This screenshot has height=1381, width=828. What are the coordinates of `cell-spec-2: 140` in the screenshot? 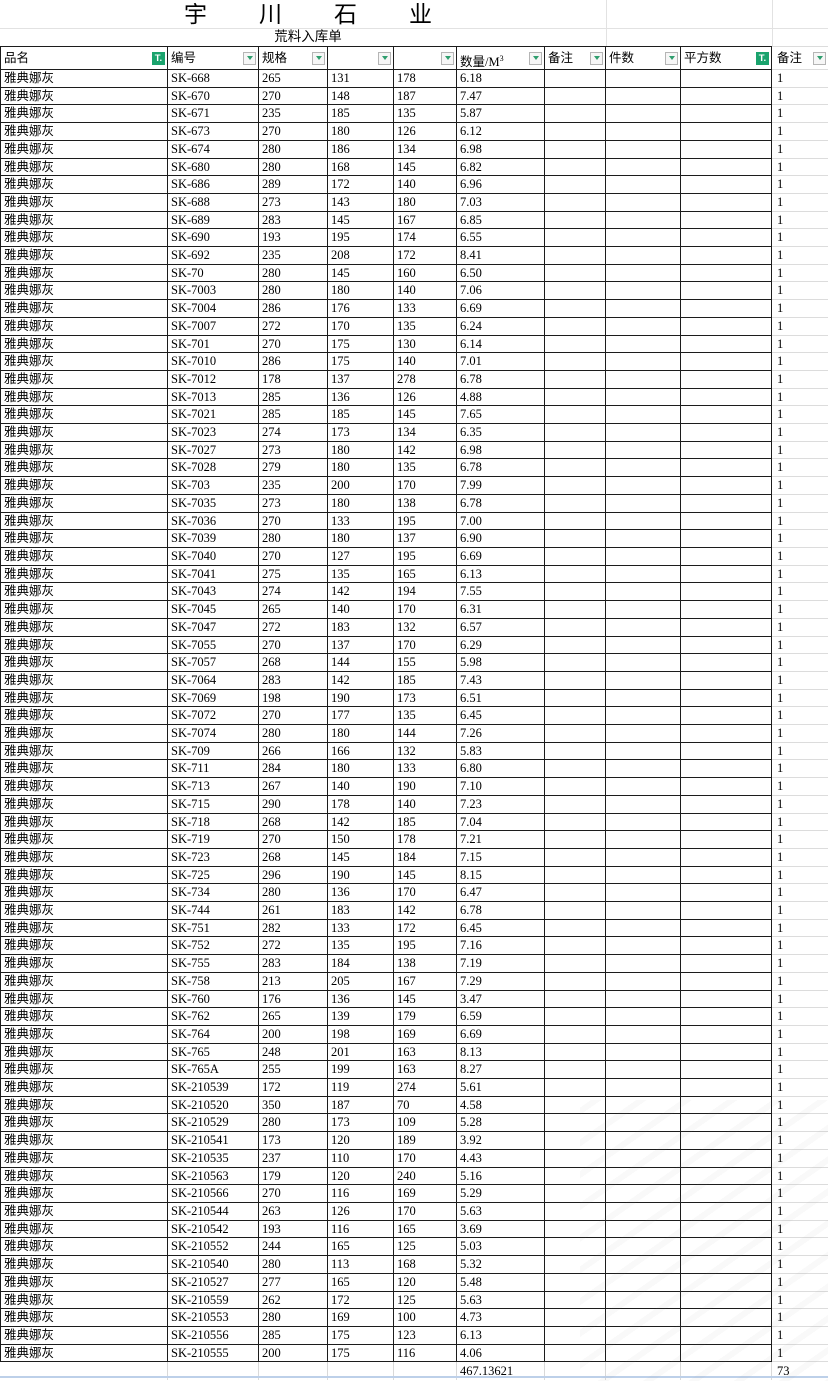 It's located at (361, 610).